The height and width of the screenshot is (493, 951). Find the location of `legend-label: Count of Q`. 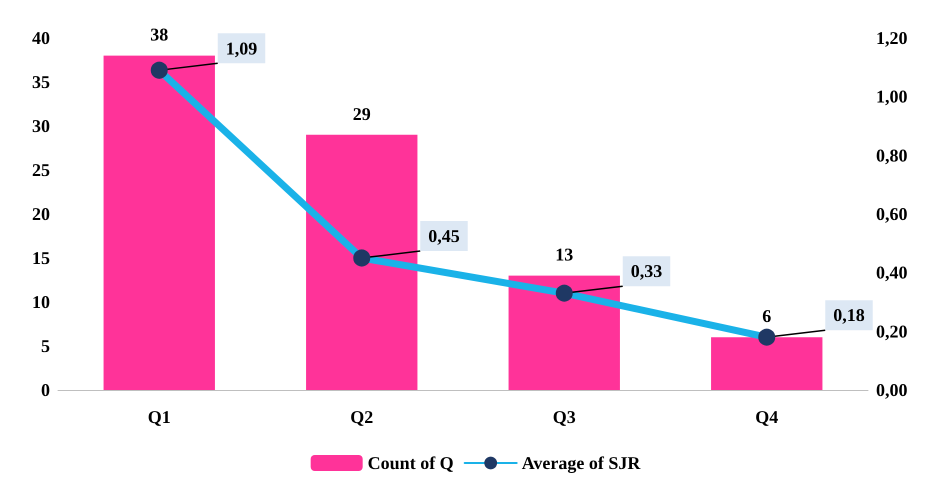

legend-label: Count of Q is located at coordinates (411, 463).